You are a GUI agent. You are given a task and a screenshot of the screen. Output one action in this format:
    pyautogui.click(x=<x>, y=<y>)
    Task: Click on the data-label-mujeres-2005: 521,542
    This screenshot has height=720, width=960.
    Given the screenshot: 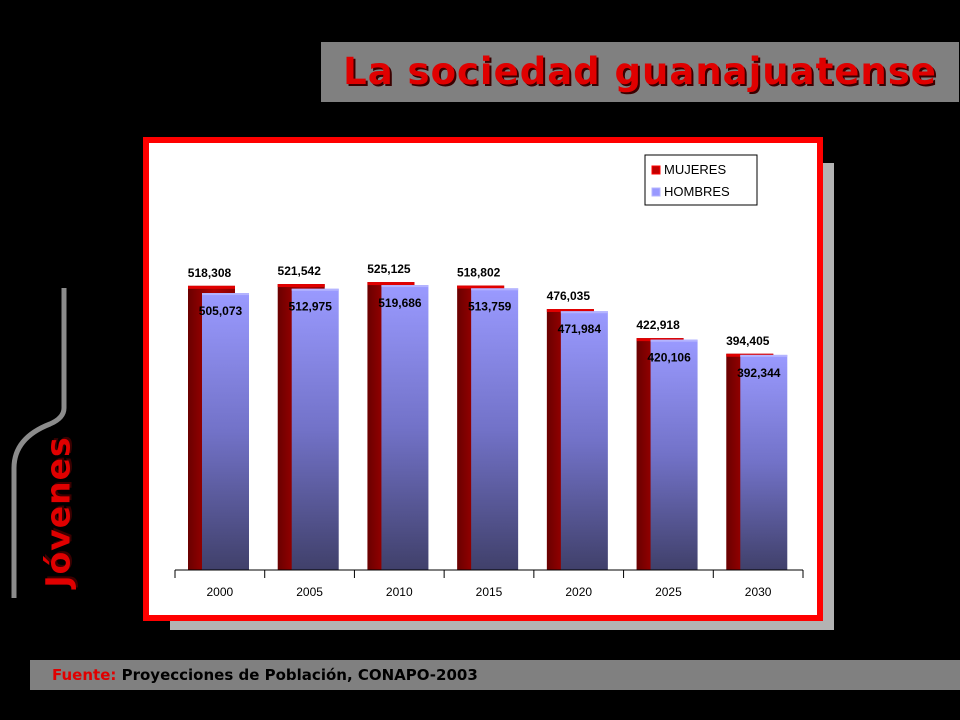 What is the action you would take?
    pyautogui.click(x=300, y=271)
    